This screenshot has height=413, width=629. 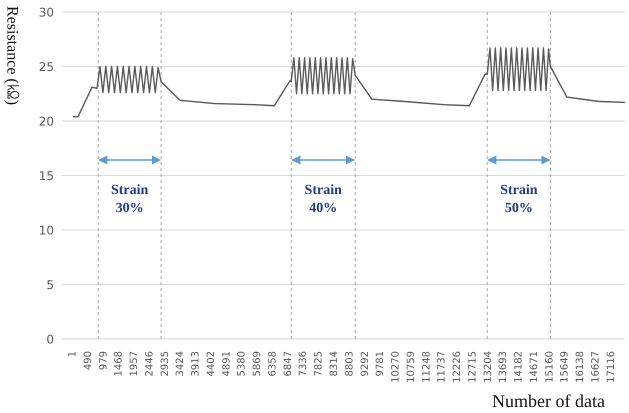 What do you see at coordinates (119, 363) in the screenshot?
I see `x-tick-label: 1468` at bounding box center [119, 363].